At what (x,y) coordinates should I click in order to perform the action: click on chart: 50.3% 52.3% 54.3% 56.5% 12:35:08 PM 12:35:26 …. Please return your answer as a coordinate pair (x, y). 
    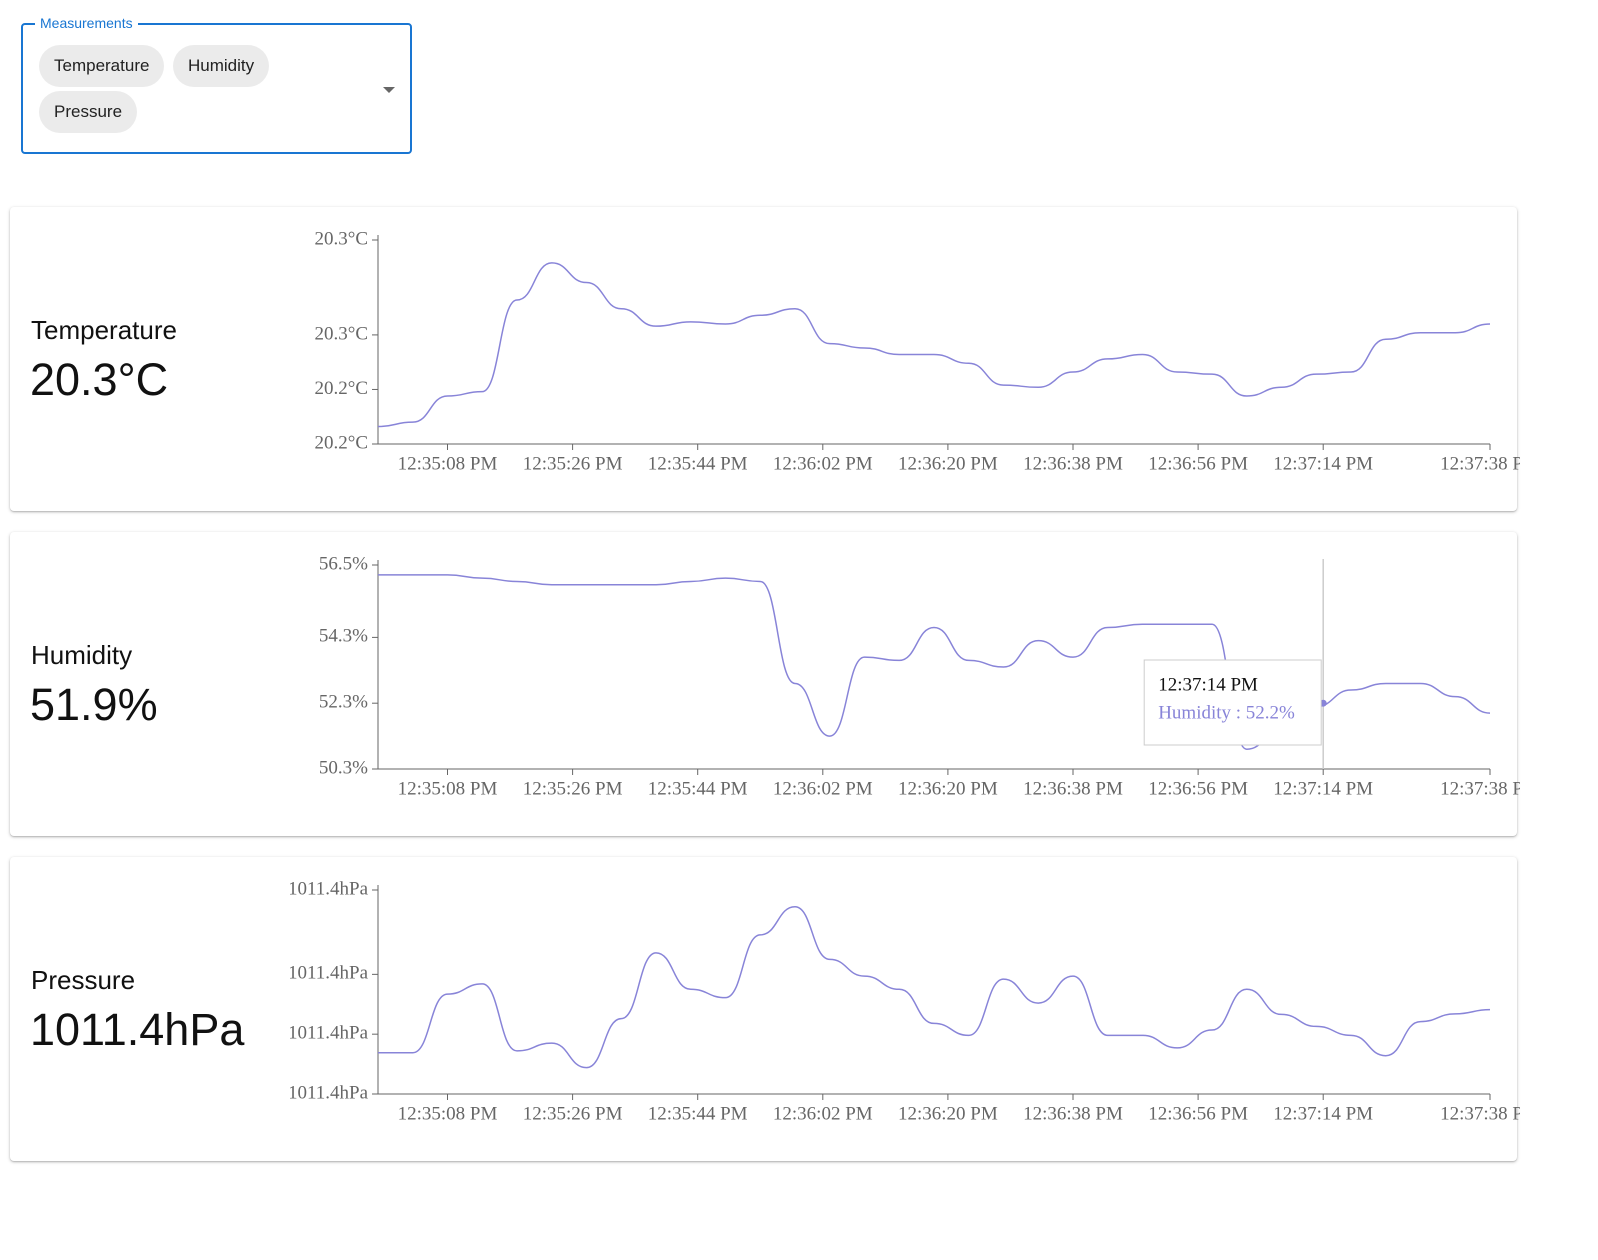
    Looking at the image, I should click on (919, 676).